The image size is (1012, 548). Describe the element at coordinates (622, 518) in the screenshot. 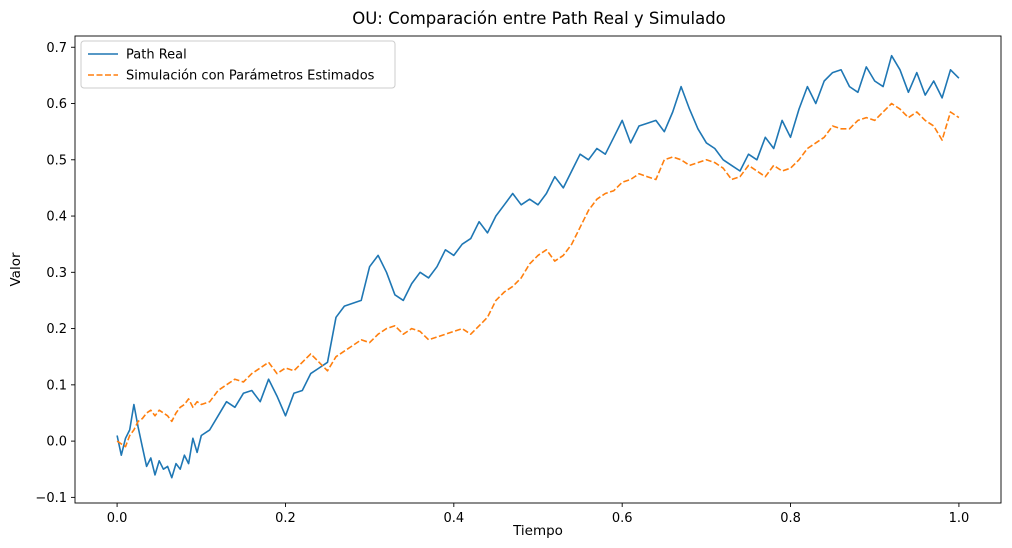

I see `x-tick-label: 0.6` at that location.